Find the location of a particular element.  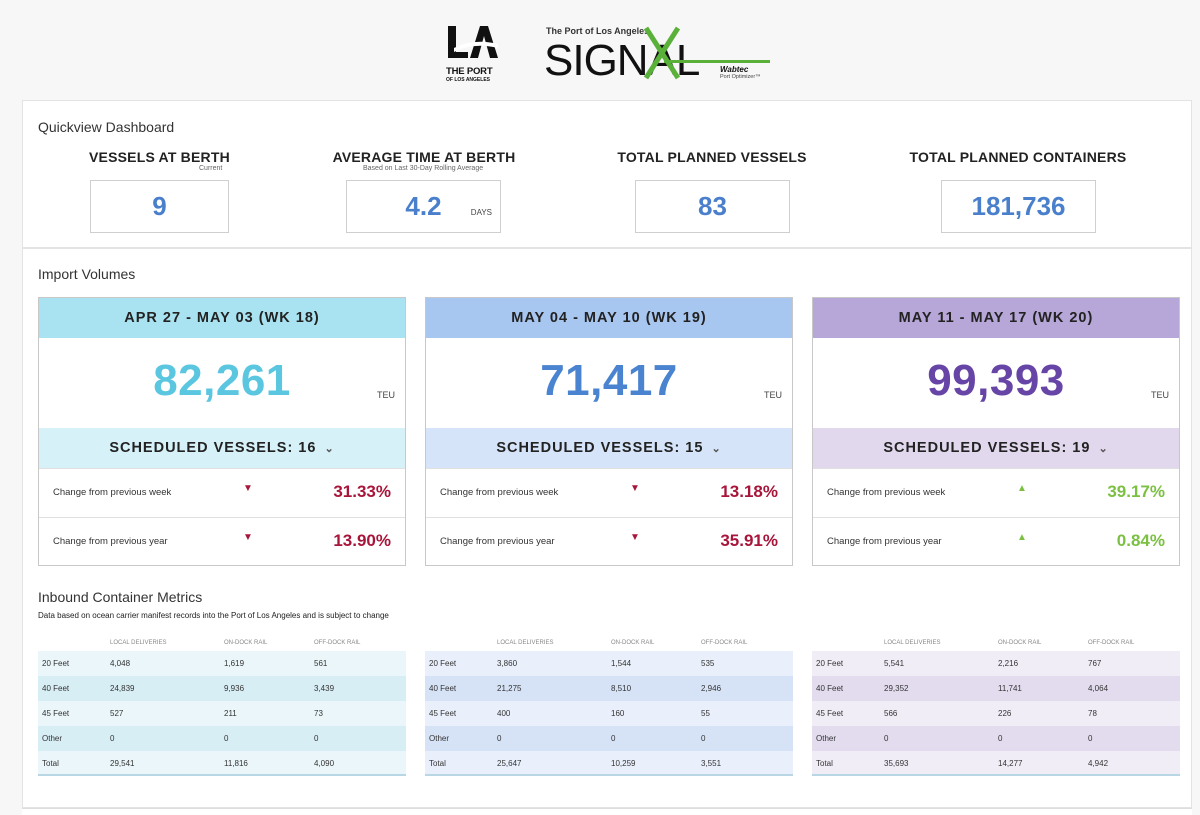

bottom-panel-edge is located at coordinates (607, 811).